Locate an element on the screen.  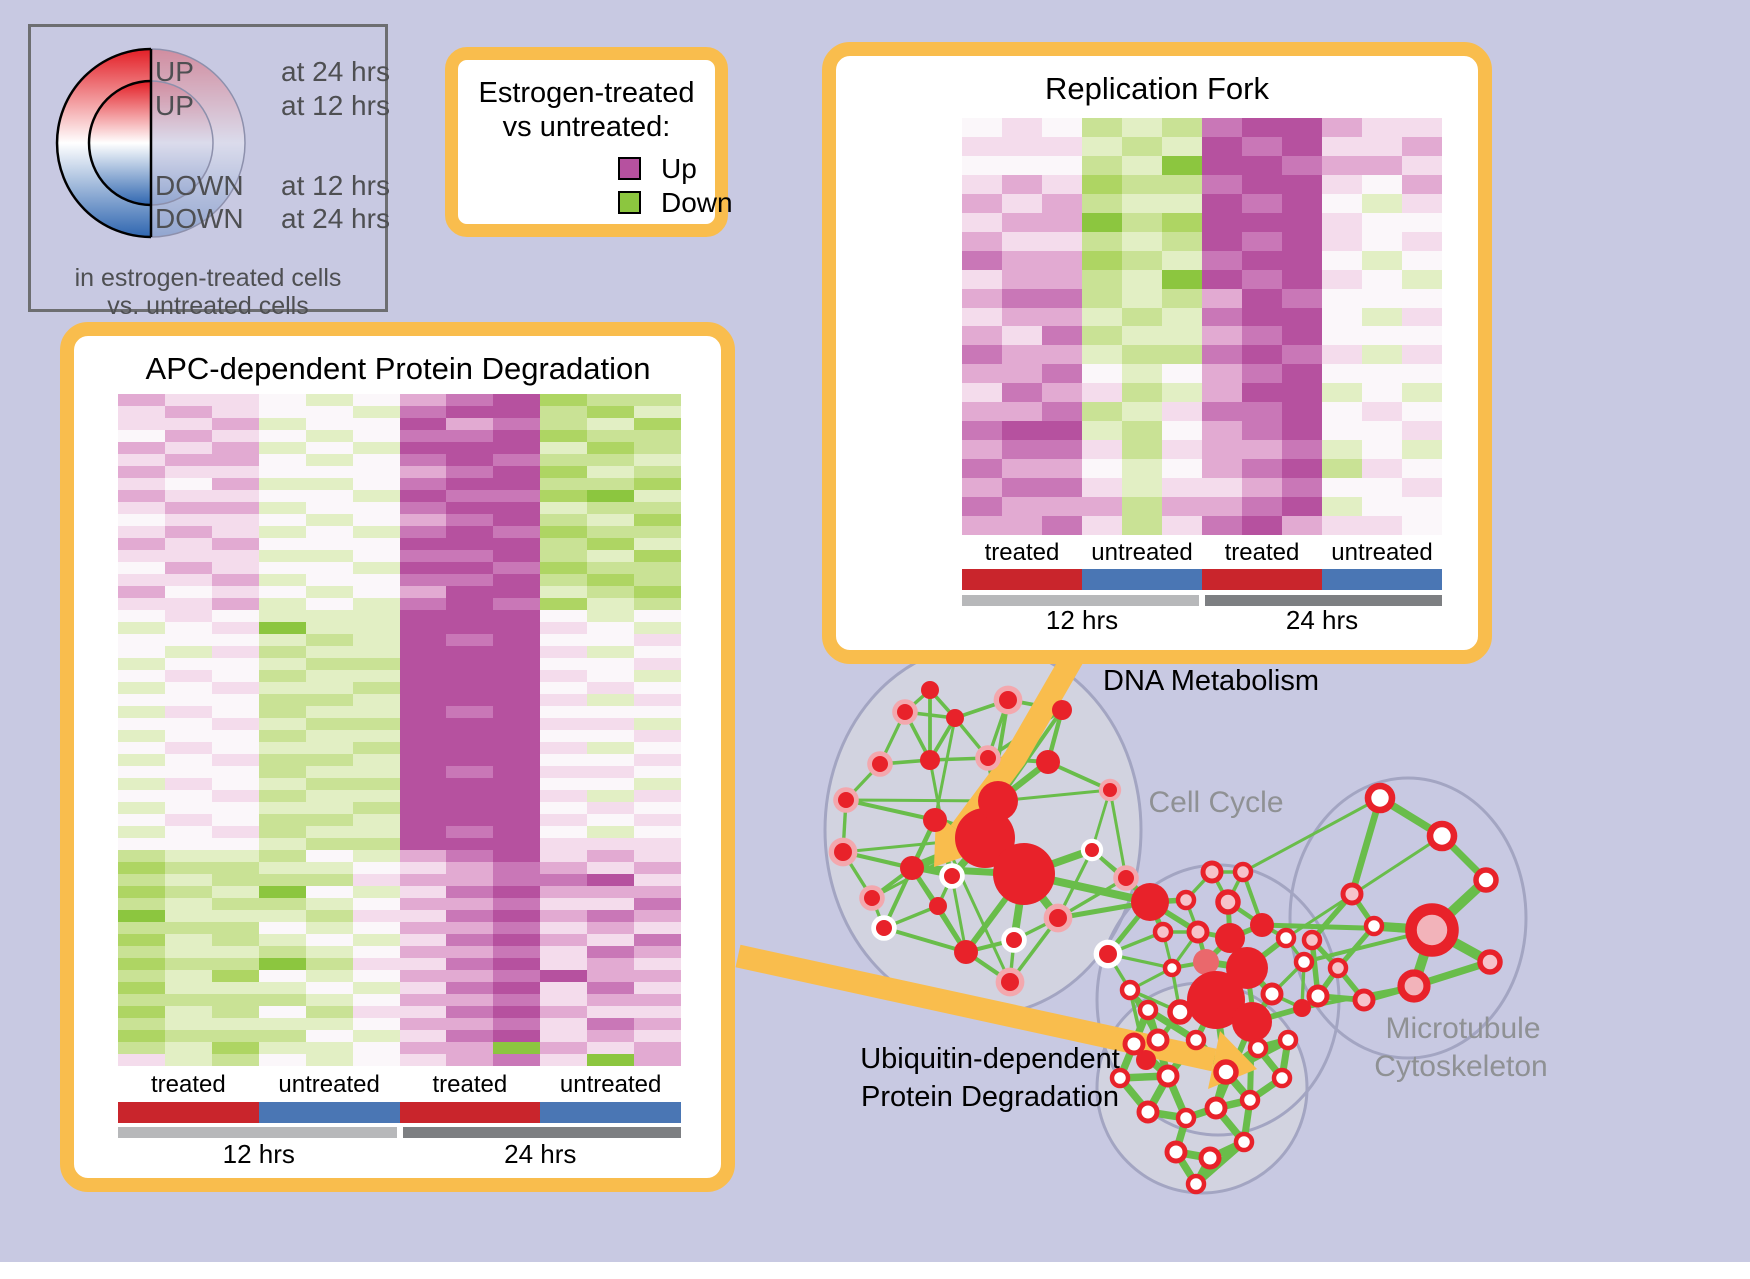
apc-column-group-label: untreated is located at coordinates (610, 1084).